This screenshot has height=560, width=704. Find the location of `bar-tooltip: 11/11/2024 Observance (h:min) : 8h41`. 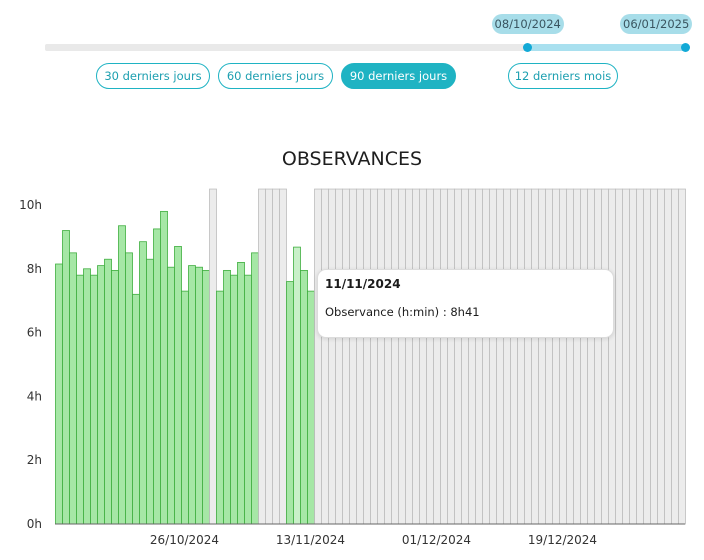

bar-tooltip: 11/11/2024 Observance (h:min) : 8h41 is located at coordinates (465, 303).